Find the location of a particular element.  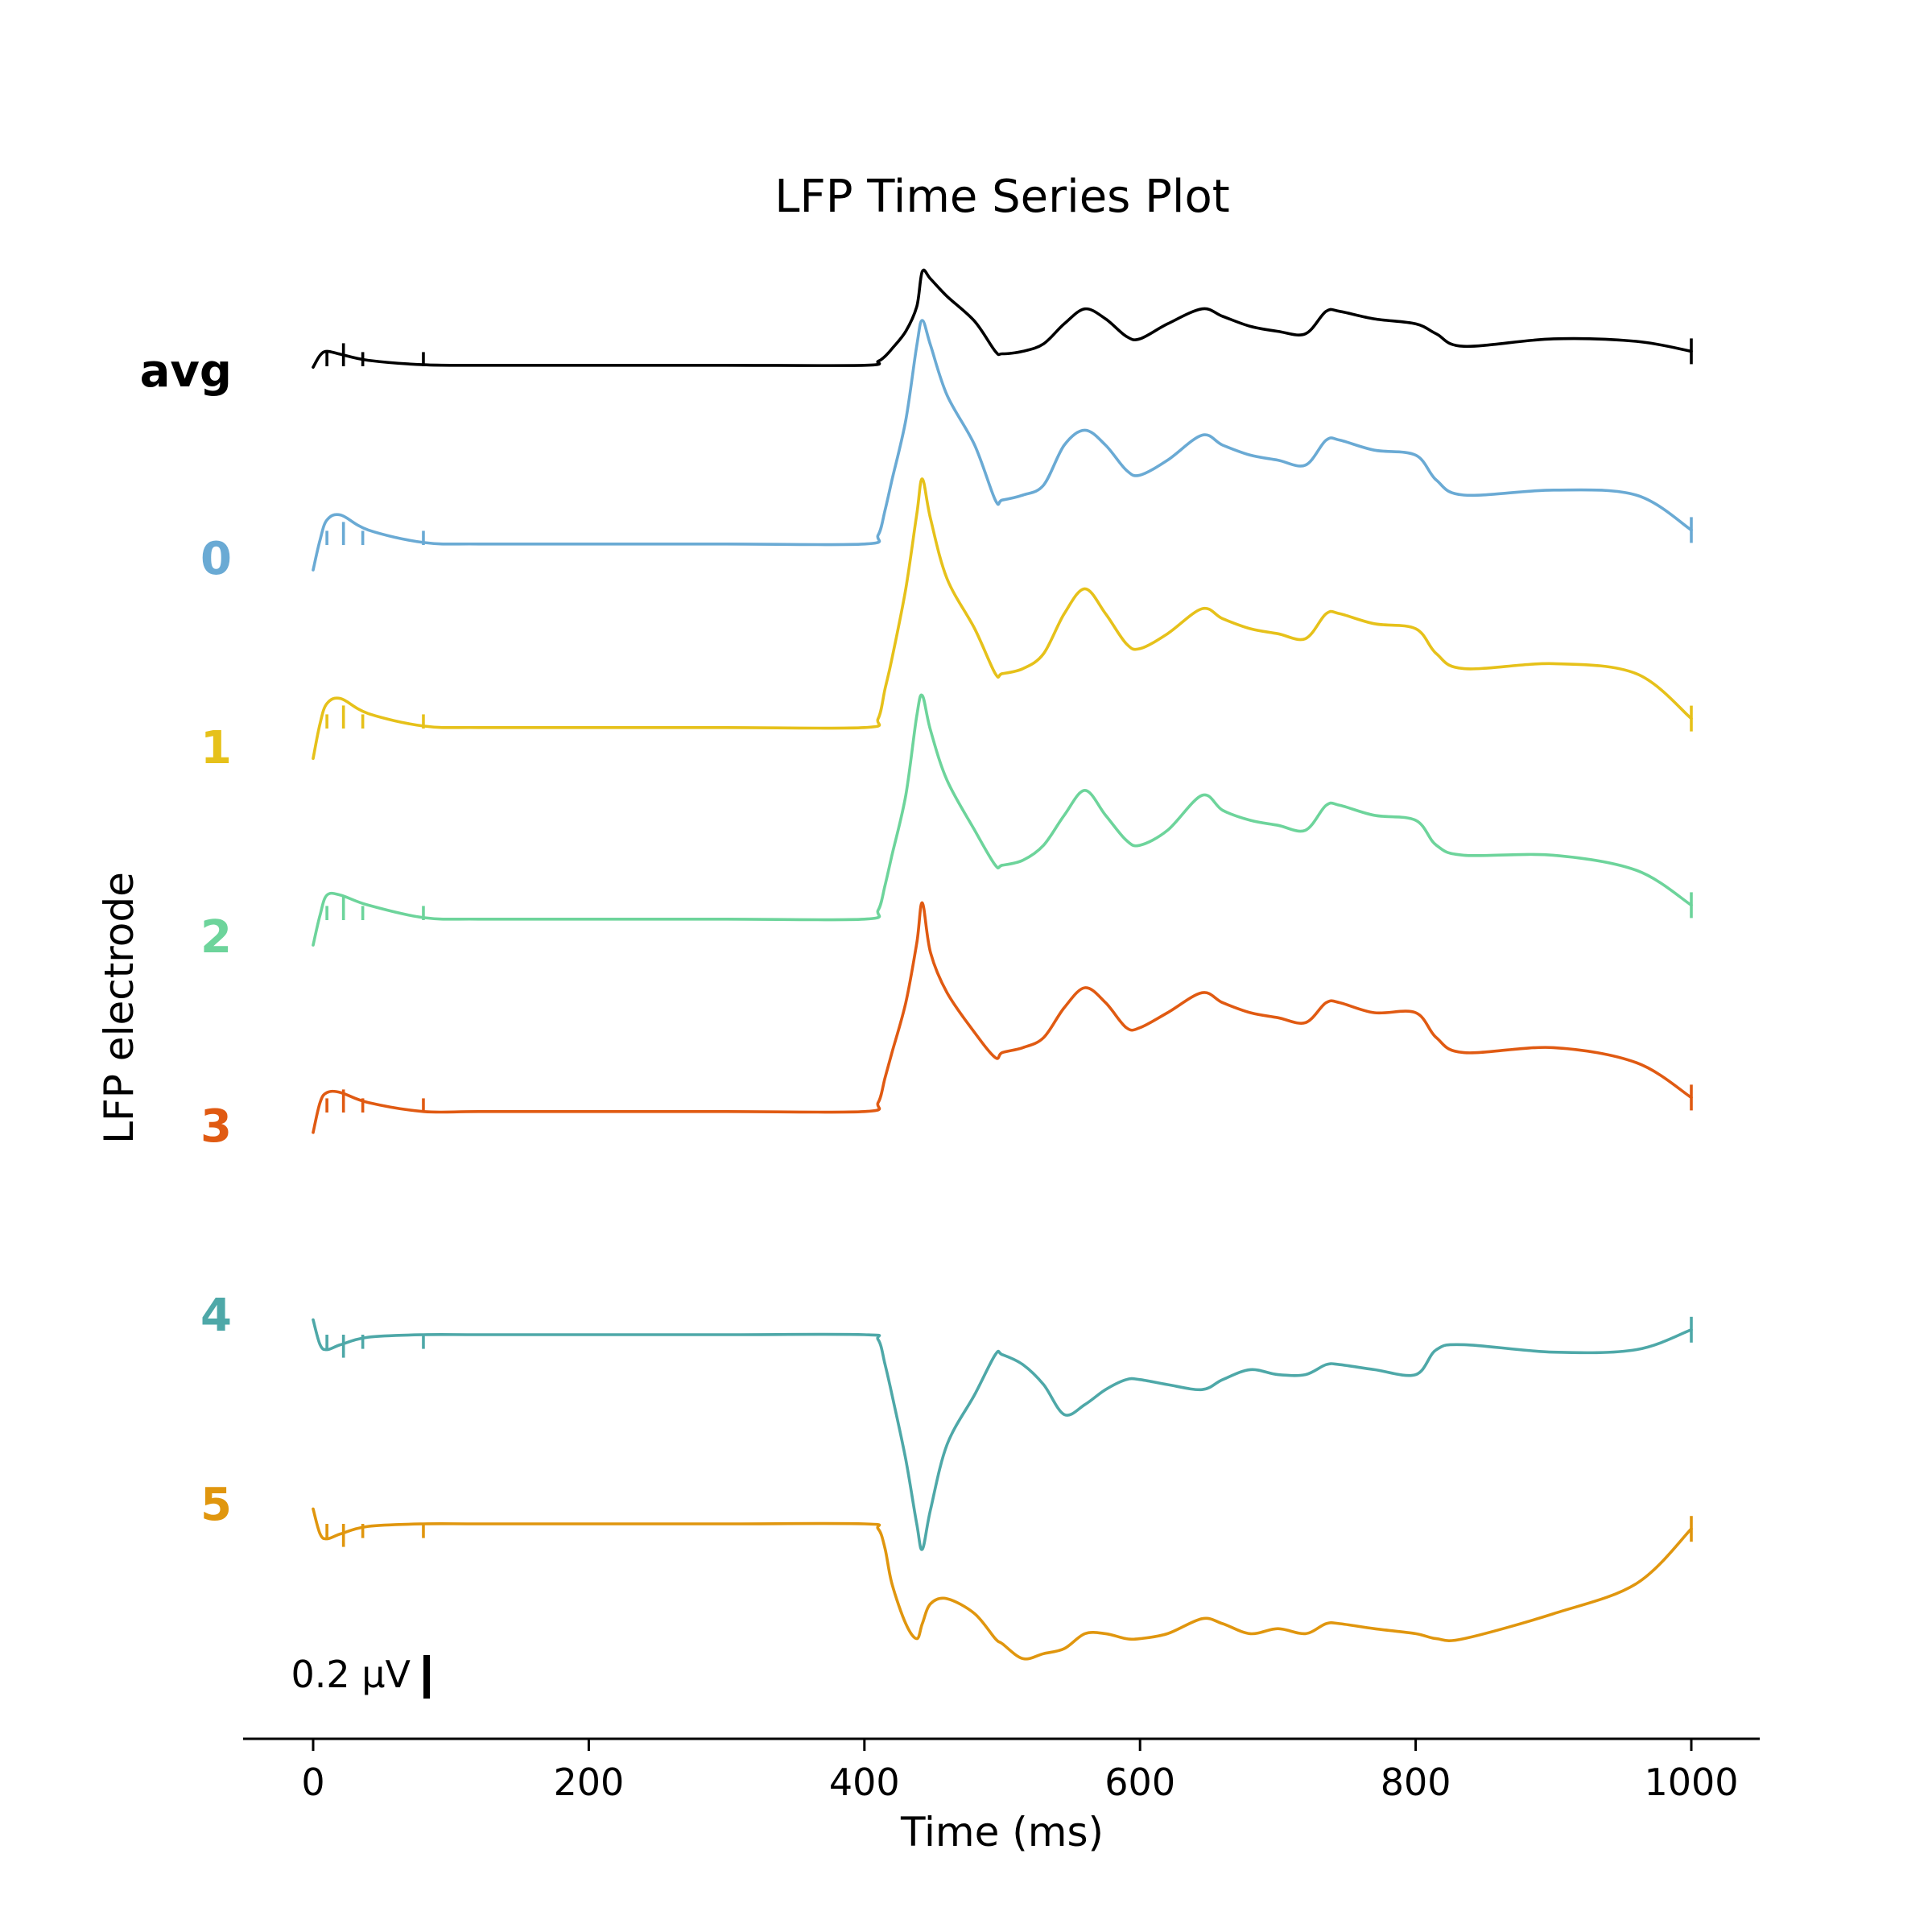

channel-label-5: 5 is located at coordinates (216, 1505).